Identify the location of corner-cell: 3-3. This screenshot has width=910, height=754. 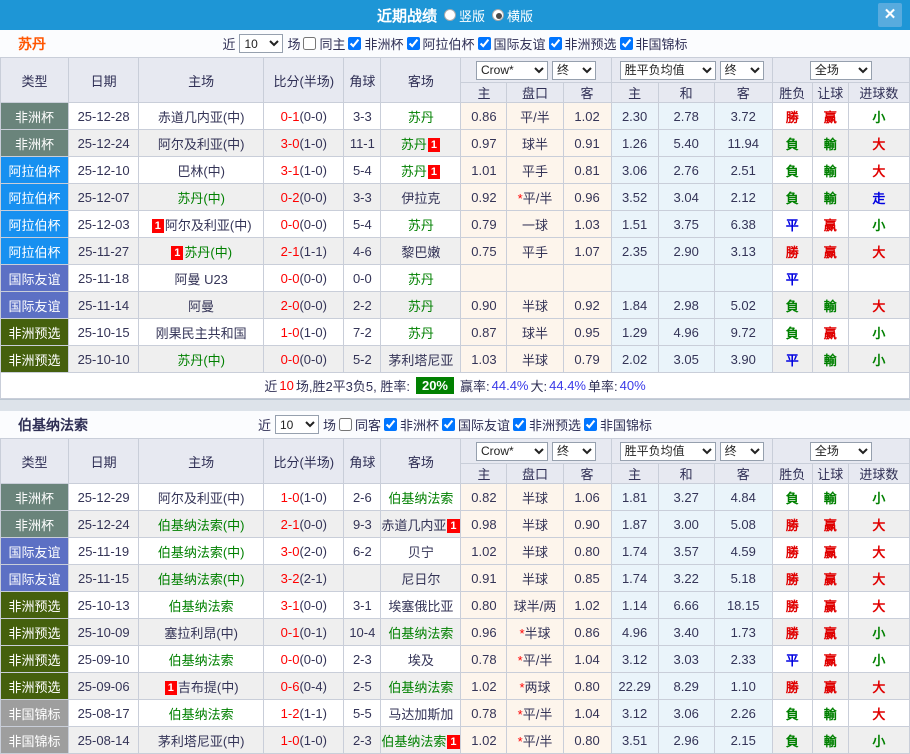
(362, 197).